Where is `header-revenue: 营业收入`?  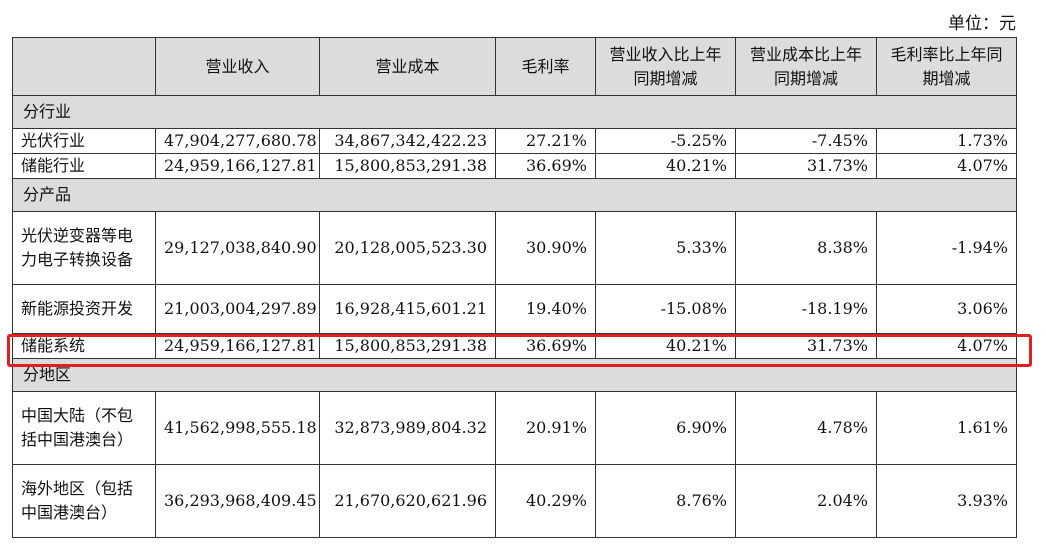
header-revenue: 营业收入 is located at coordinates (237, 66).